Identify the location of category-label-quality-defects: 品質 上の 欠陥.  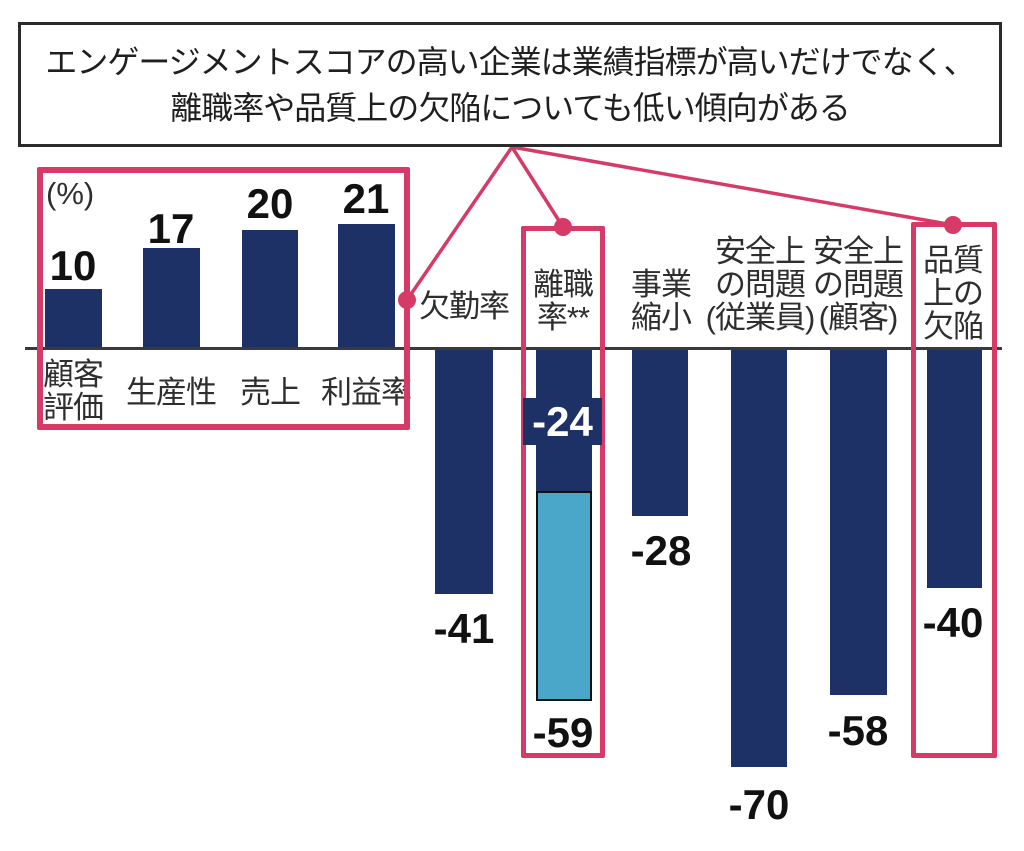
(953, 293).